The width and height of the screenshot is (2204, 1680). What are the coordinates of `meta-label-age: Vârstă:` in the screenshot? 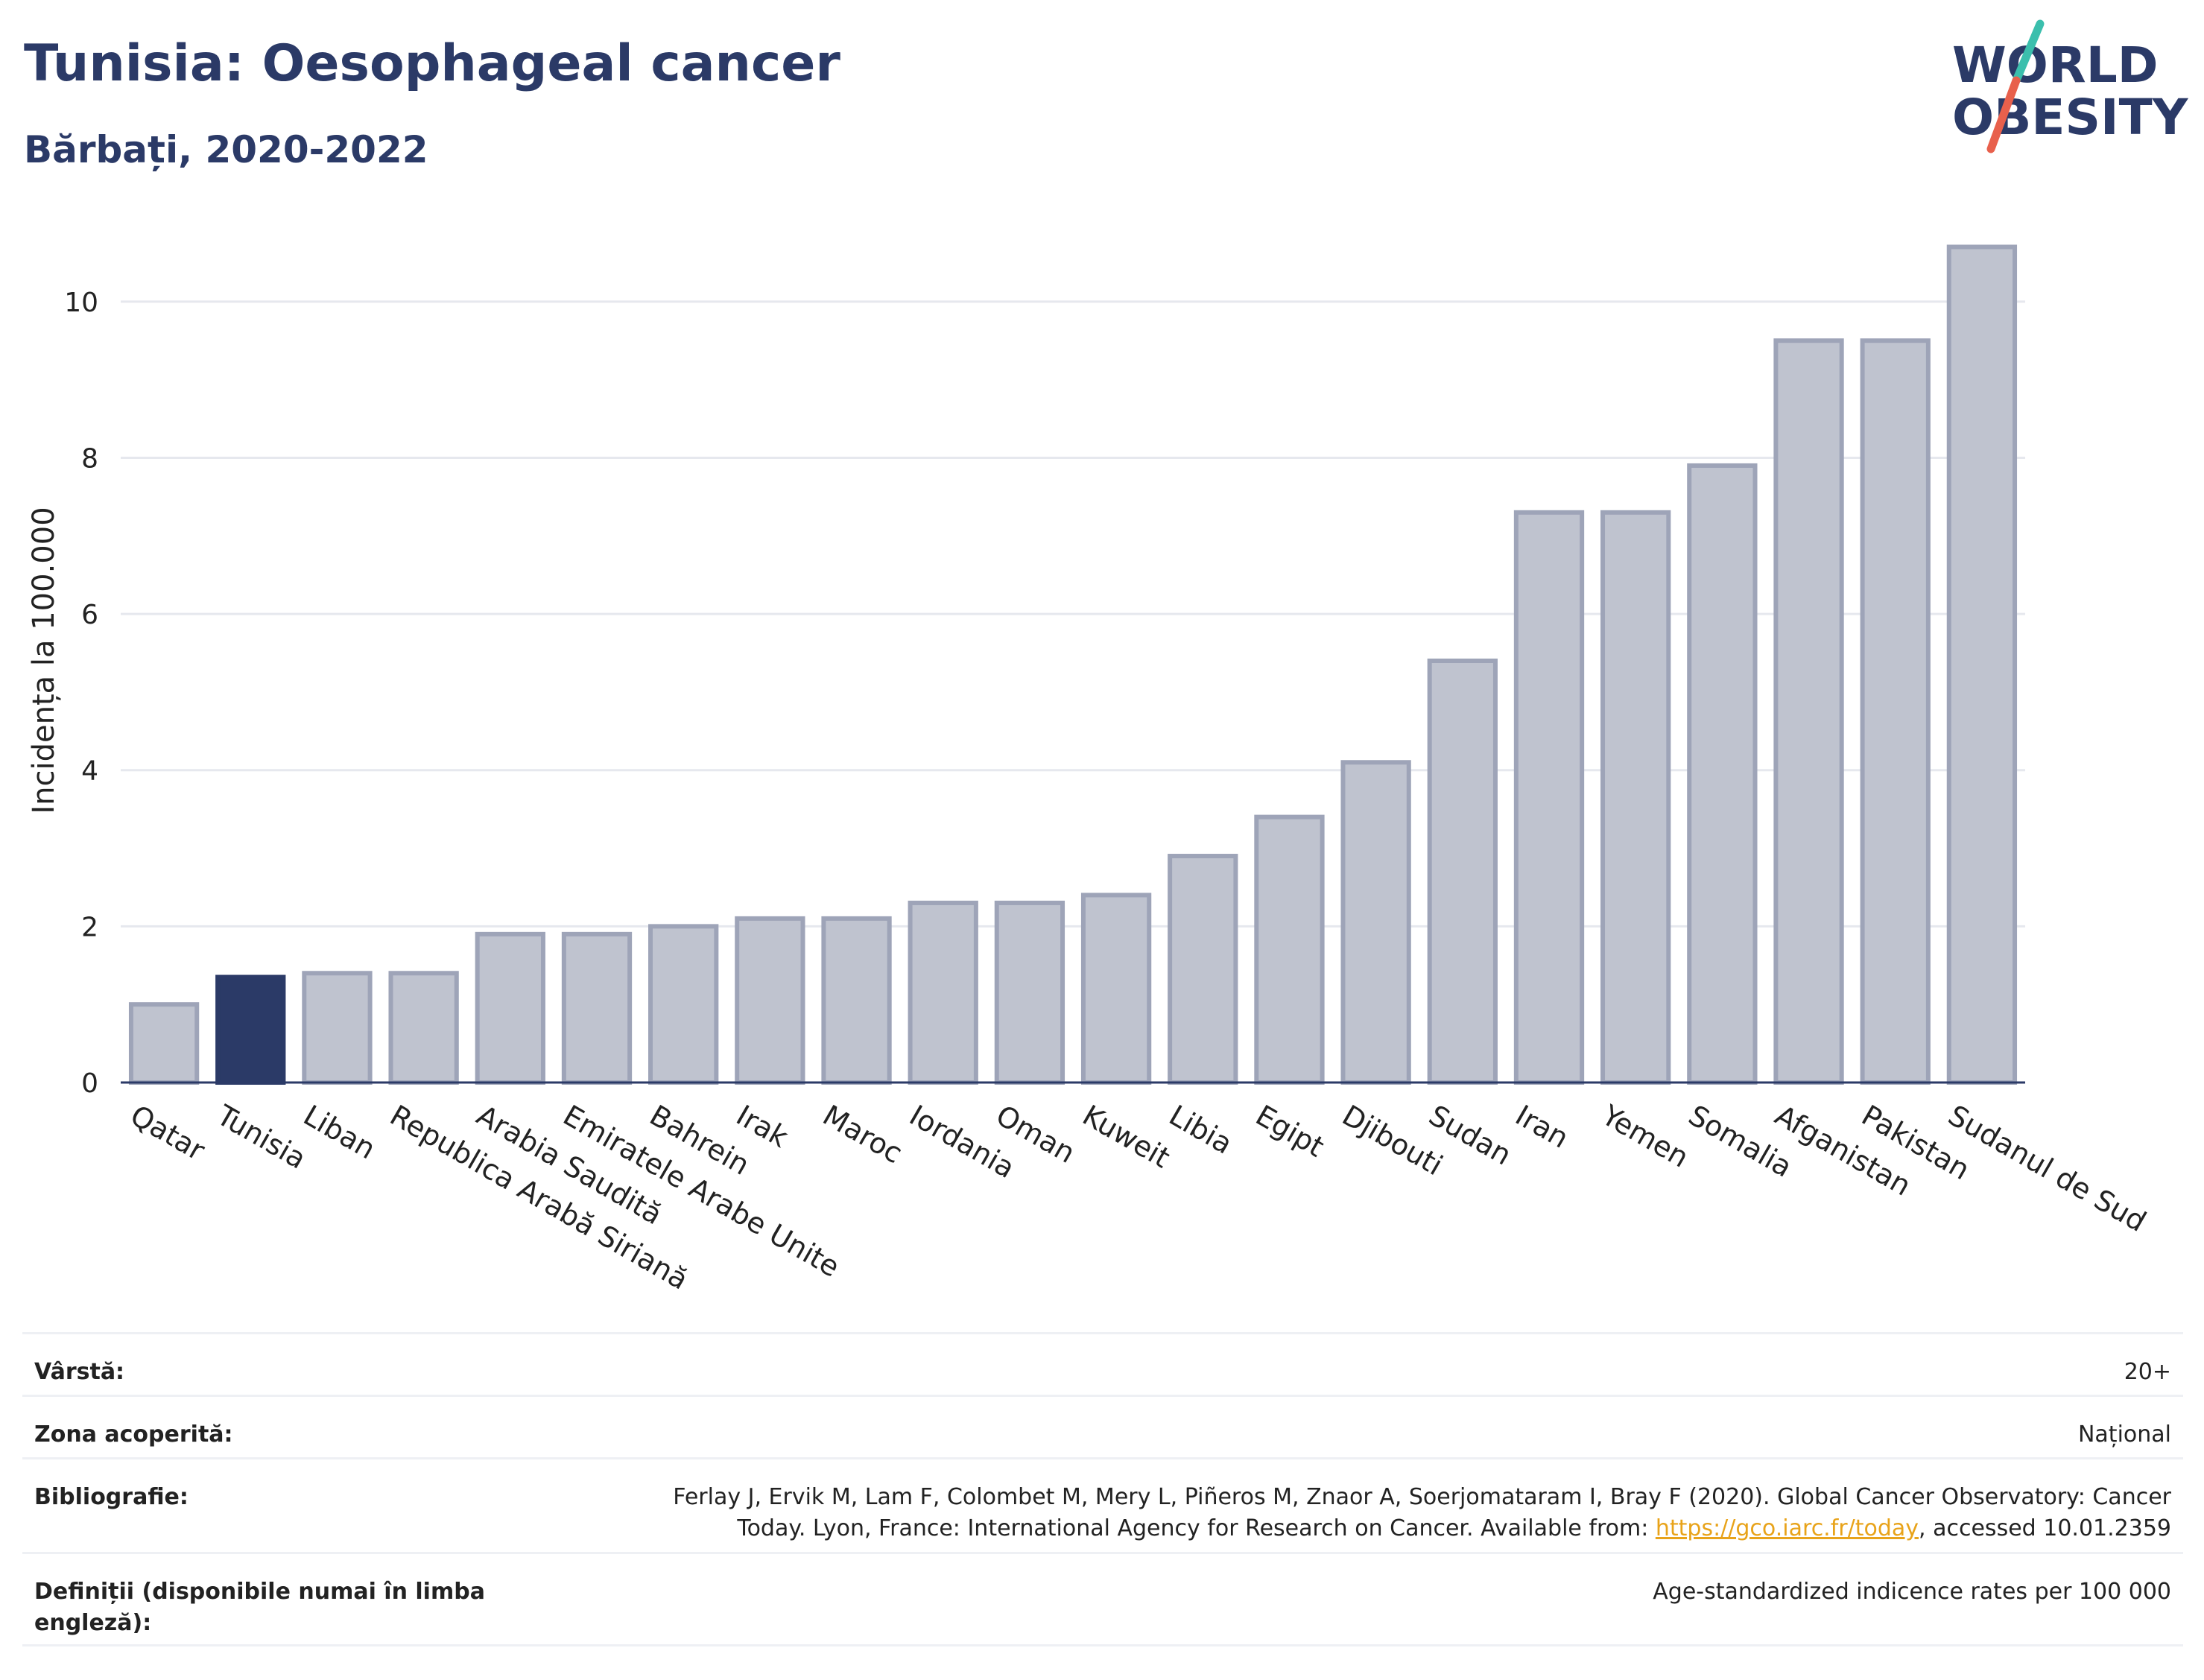 It's located at (79, 1372).